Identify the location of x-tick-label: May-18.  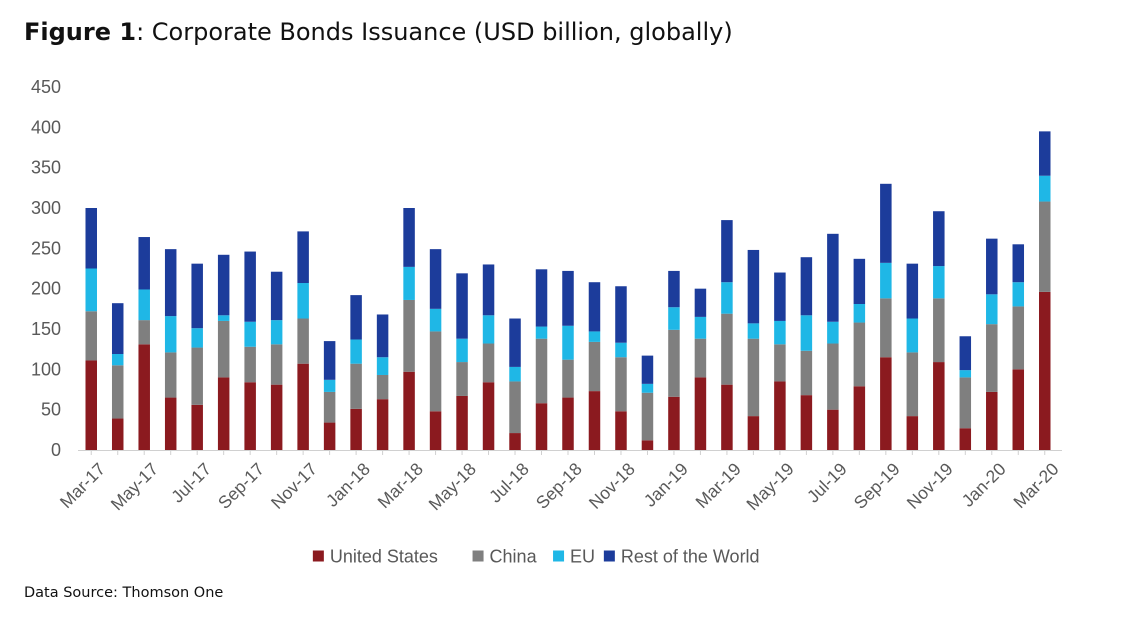
(452, 486).